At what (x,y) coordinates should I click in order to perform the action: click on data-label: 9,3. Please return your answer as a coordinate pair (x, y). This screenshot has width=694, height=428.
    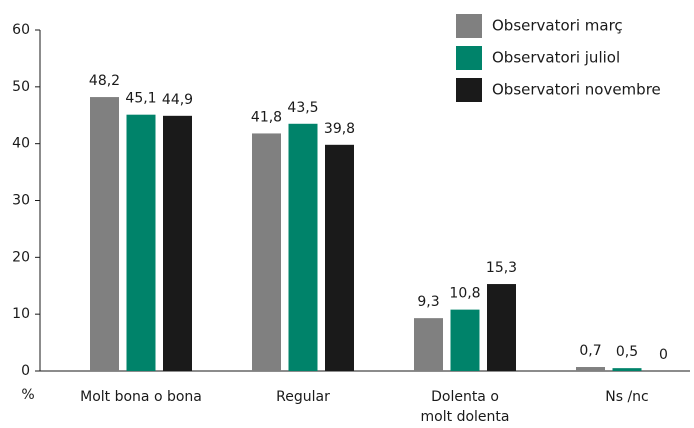
    Looking at the image, I should click on (428, 302).